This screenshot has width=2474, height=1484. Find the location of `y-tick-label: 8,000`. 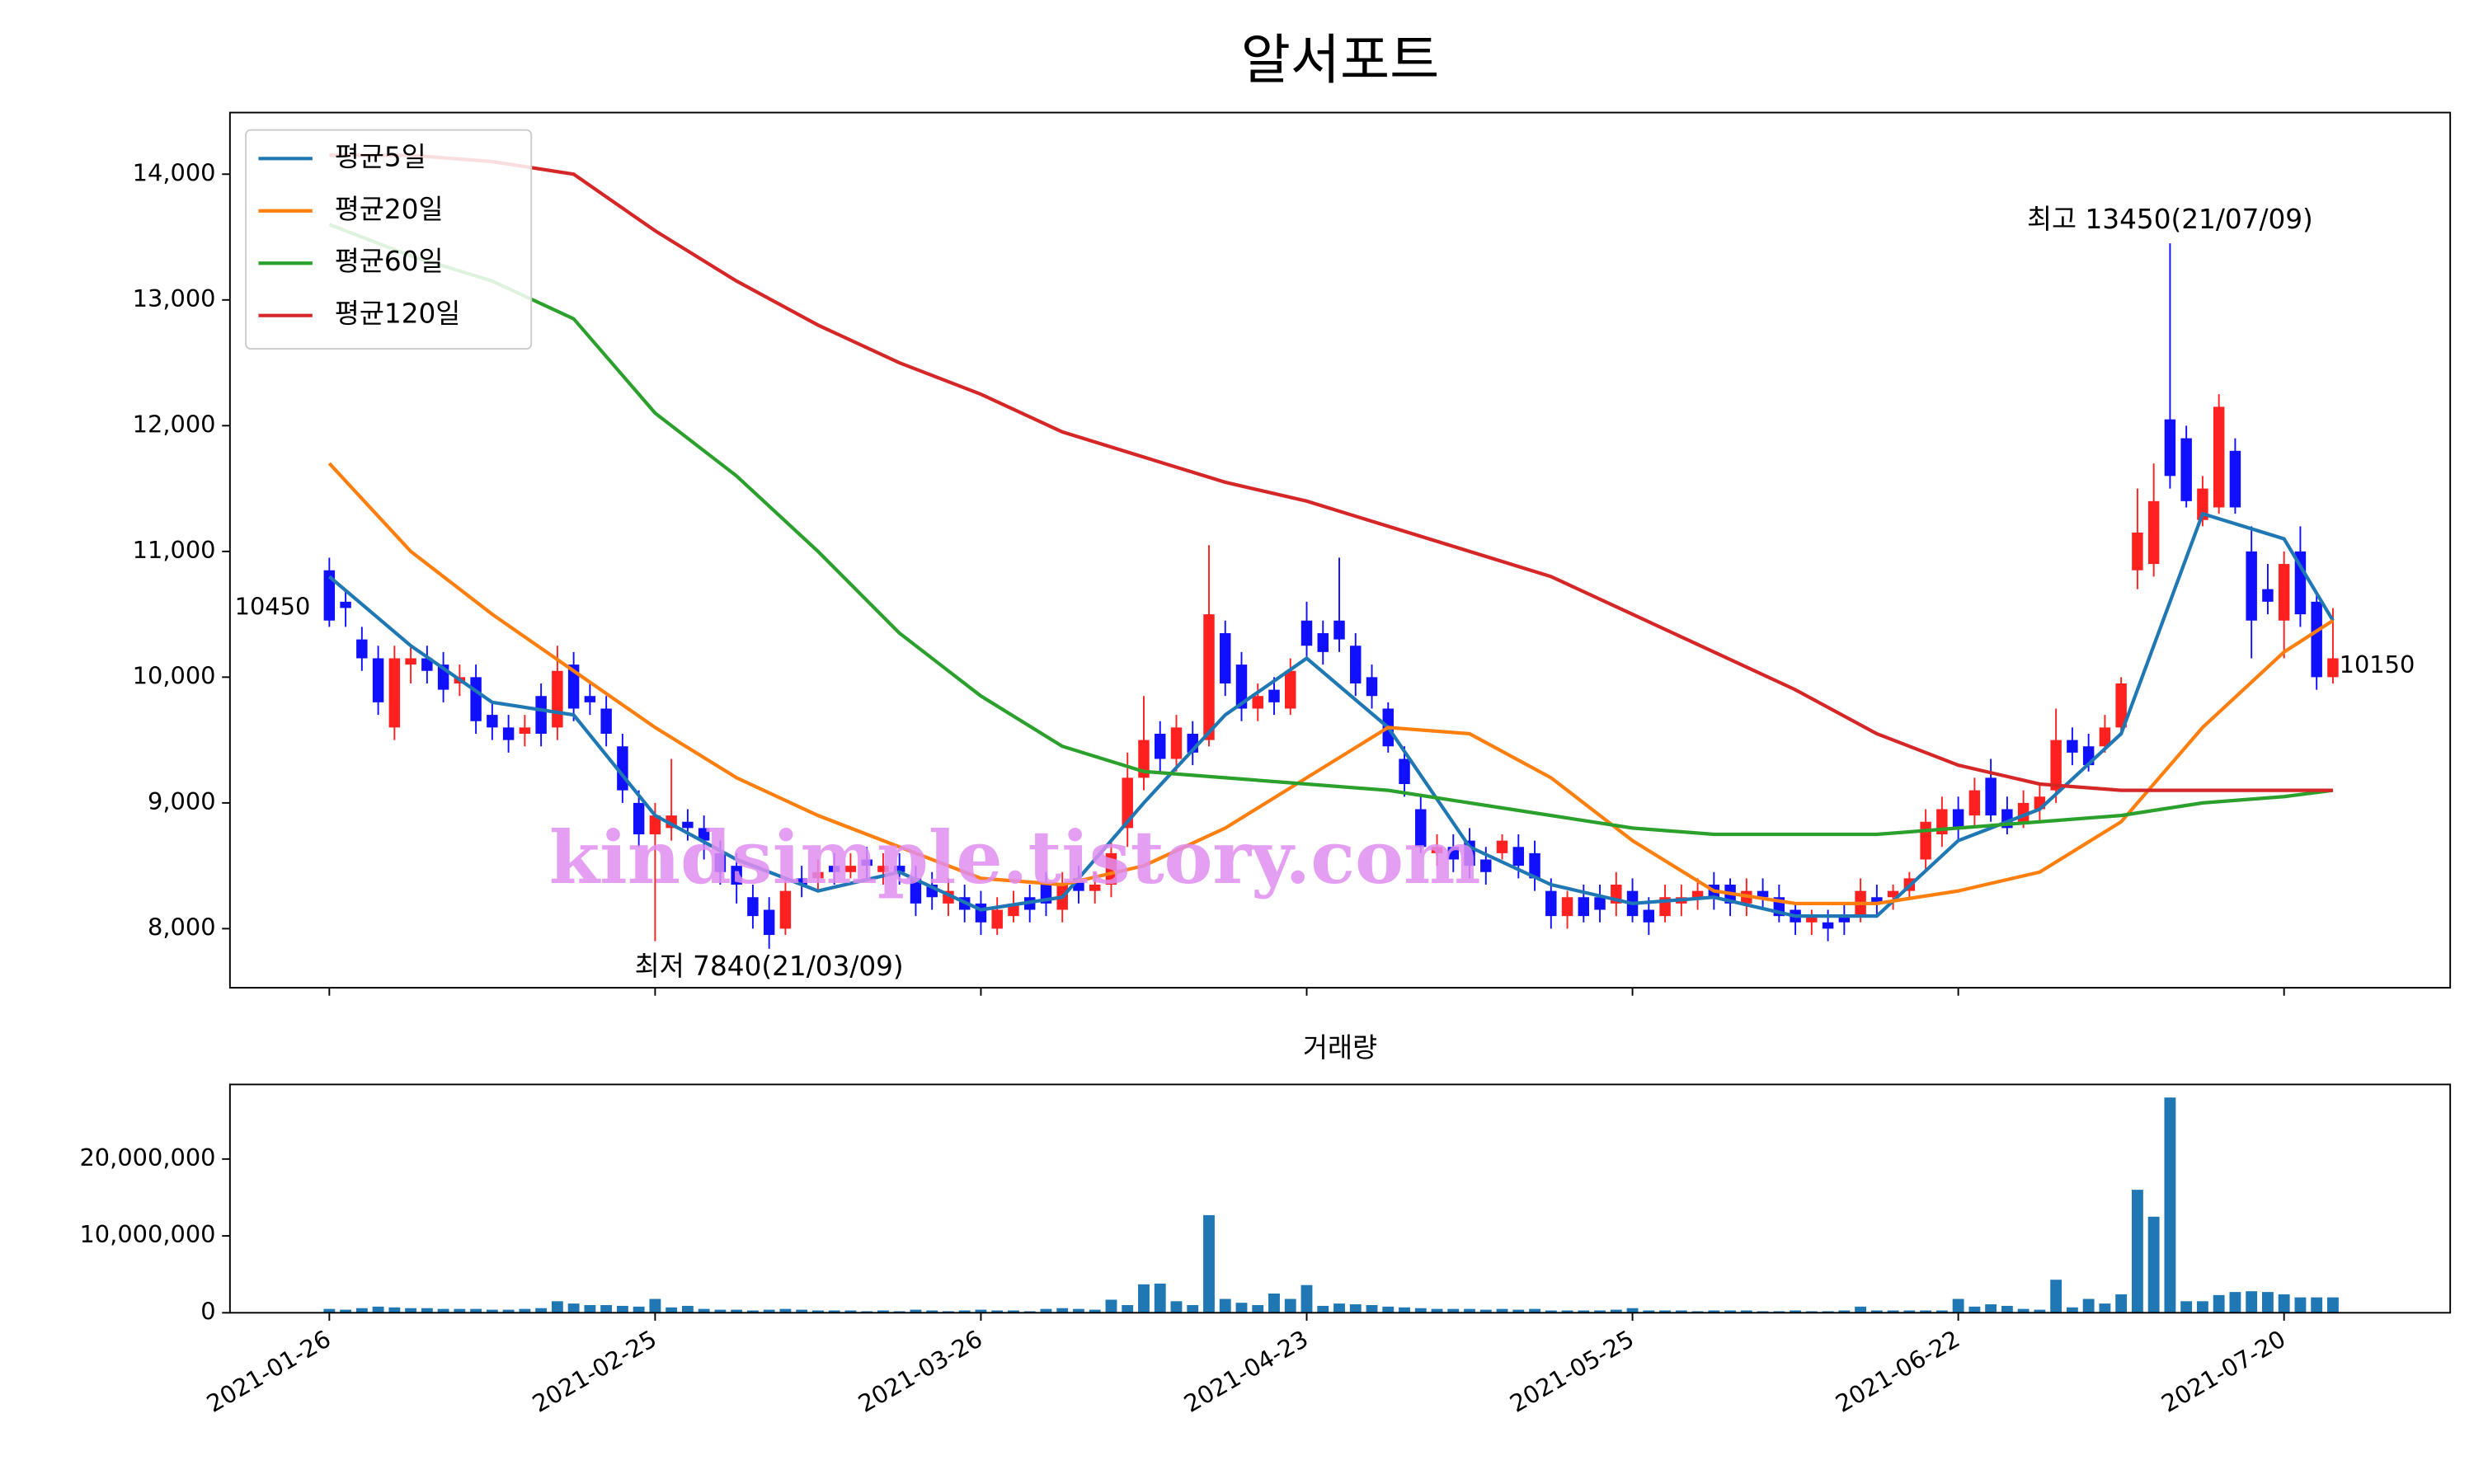

y-tick-label: 8,000 is located at coordinates (182, 927).